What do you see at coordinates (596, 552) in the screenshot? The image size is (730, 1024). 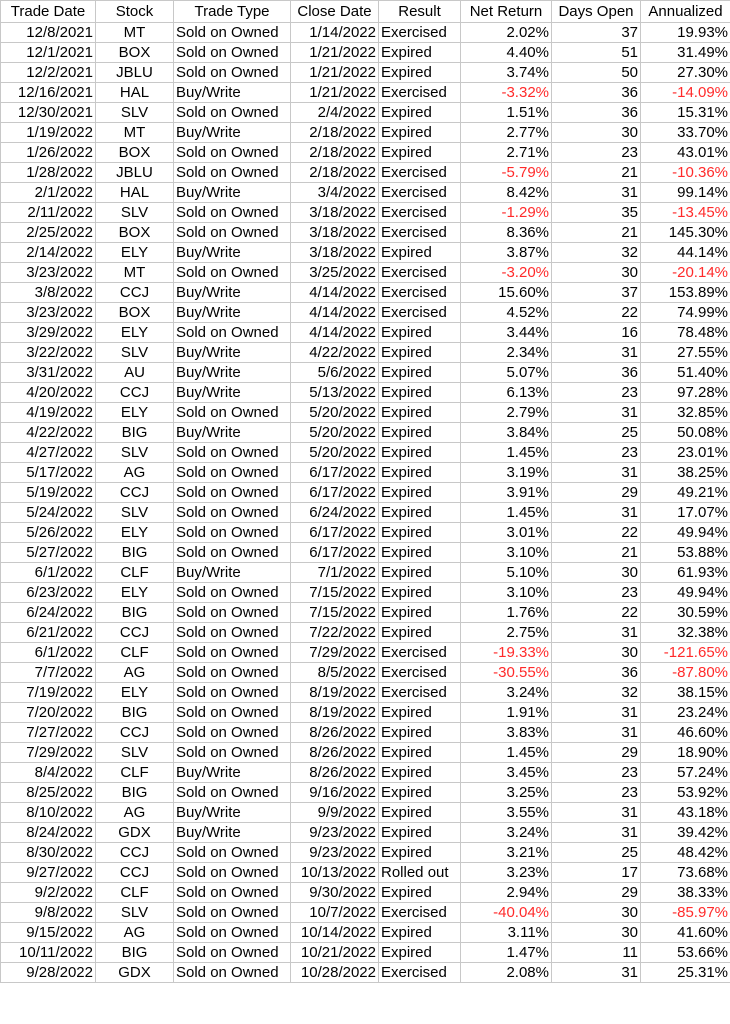 I see `days-open-cell: 21` at bounding box center [596, 552].